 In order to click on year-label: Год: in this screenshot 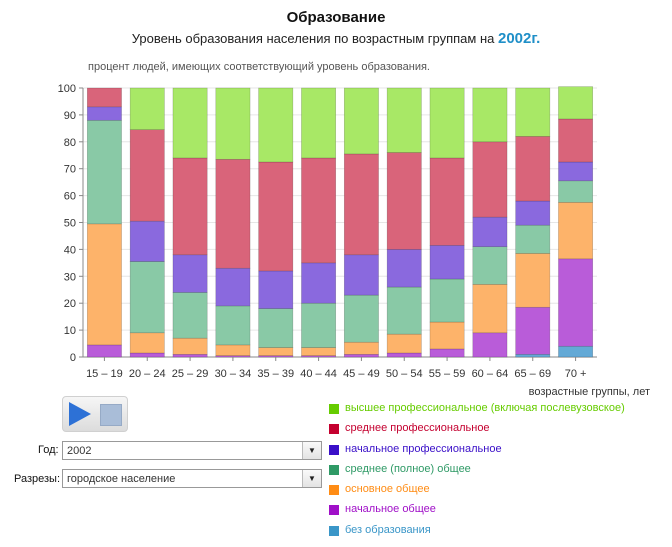, I will do `click(48, 450)`.